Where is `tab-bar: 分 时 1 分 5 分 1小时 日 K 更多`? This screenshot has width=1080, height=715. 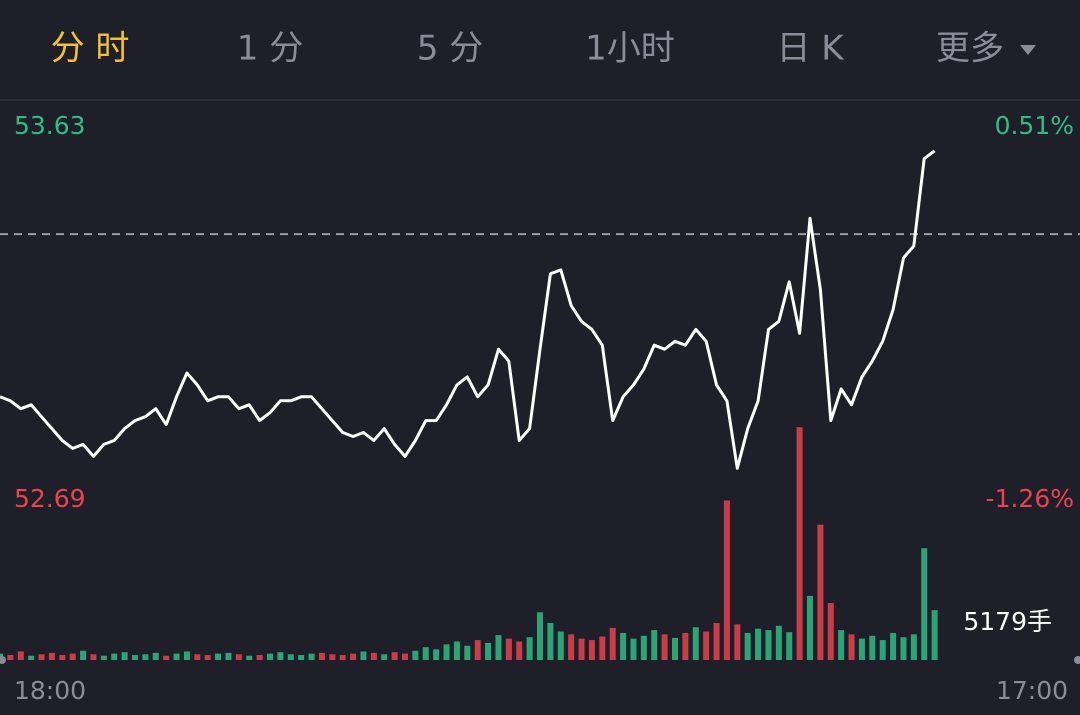
tab-bar: 分 时 1 分 5 分 1小时 日 K 更多 is located at coordinates (543, 49).